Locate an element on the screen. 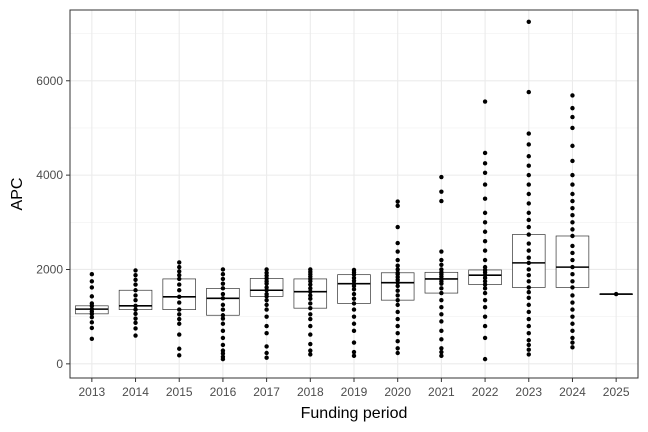  x-tick-label: 2023 is located at coordinates (528, 392).